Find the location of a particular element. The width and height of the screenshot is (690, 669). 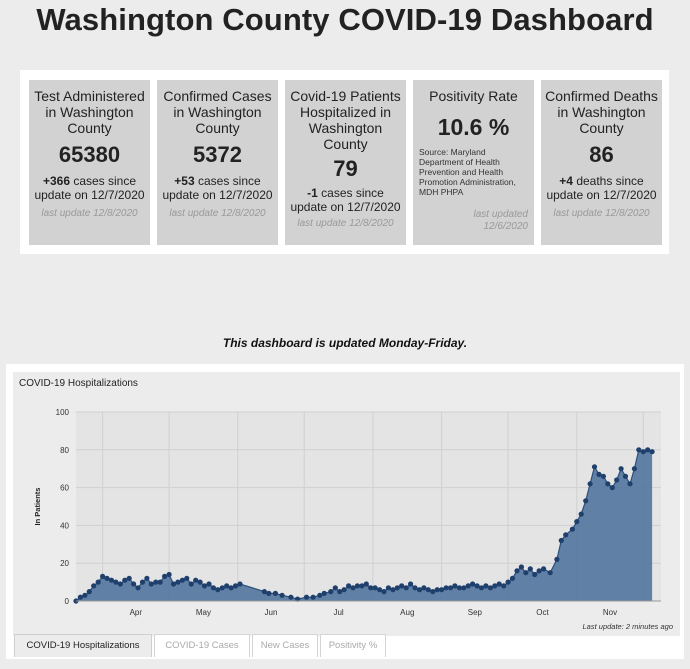

positivity-card-last-update-date: 12/6/2020 is located at coordinates (506, 226).